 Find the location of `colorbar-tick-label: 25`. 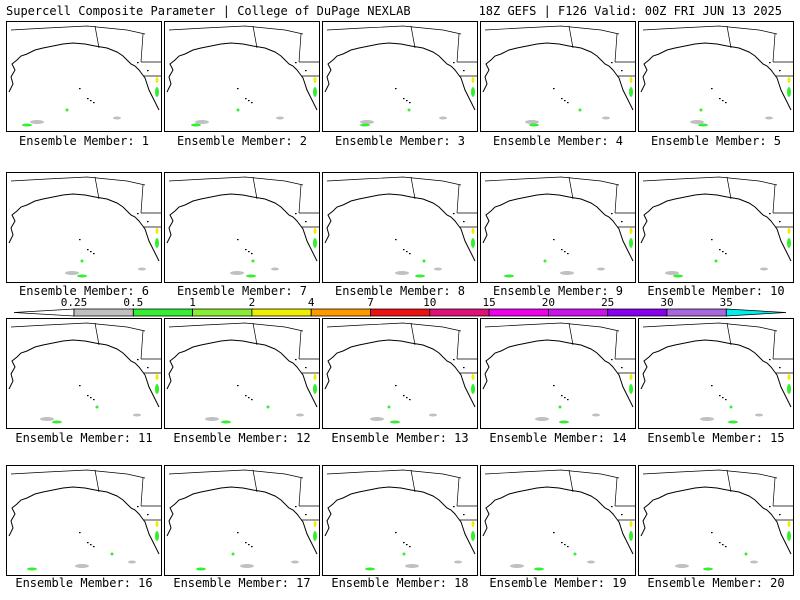

colorbar-tick-label: 25 is located at coordinates (608, 302).